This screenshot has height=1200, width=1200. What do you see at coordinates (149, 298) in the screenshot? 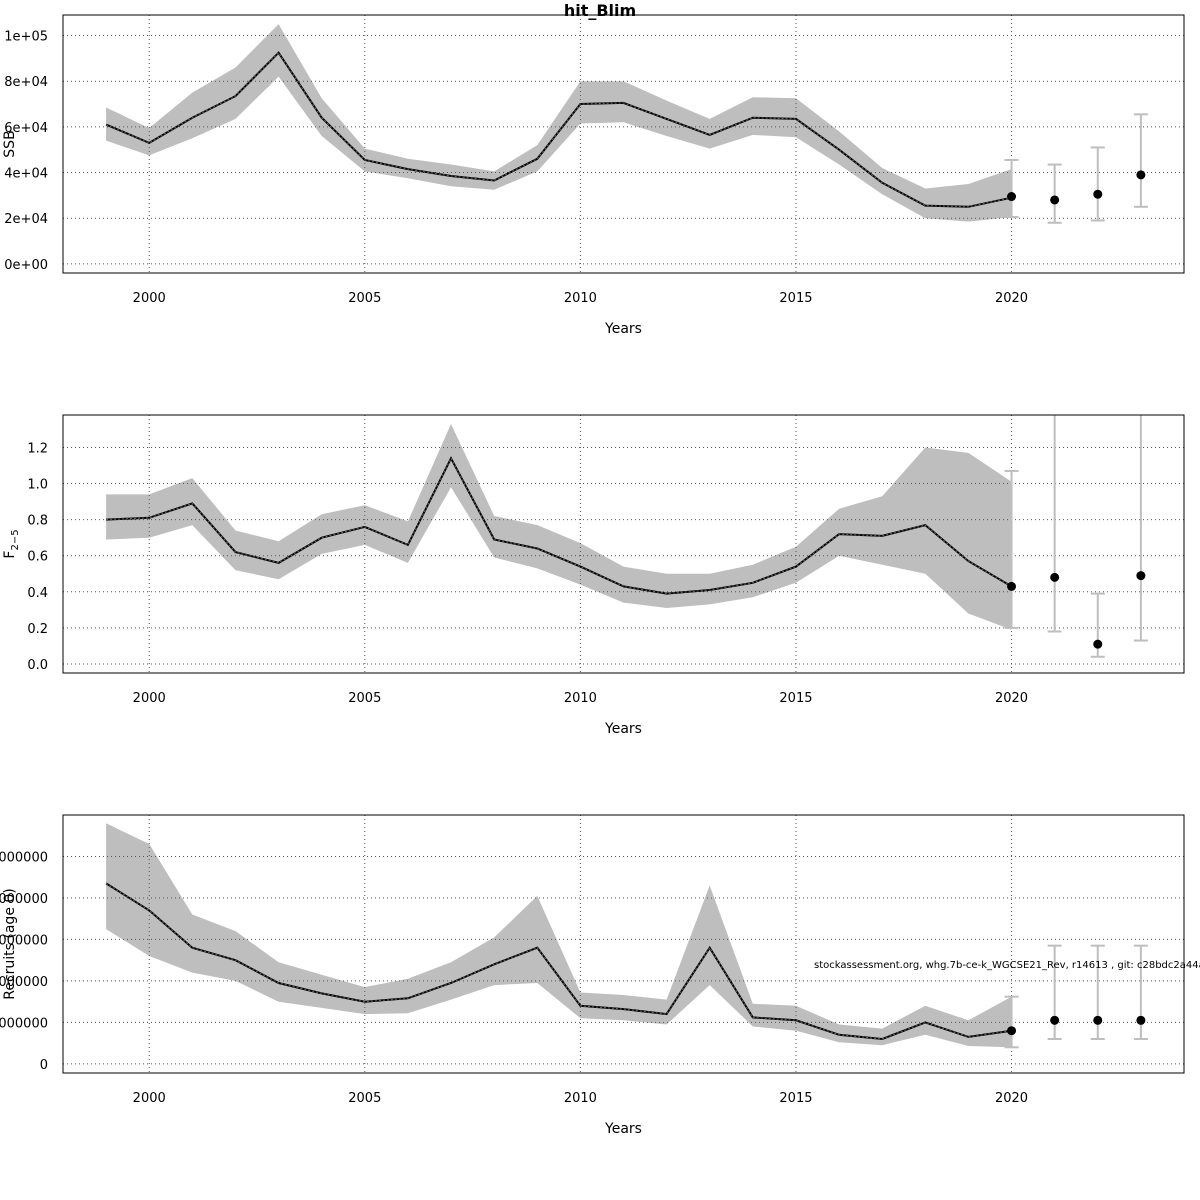
I see `ssb-x-tick-label: 2000` at bounding box center [149, 298].